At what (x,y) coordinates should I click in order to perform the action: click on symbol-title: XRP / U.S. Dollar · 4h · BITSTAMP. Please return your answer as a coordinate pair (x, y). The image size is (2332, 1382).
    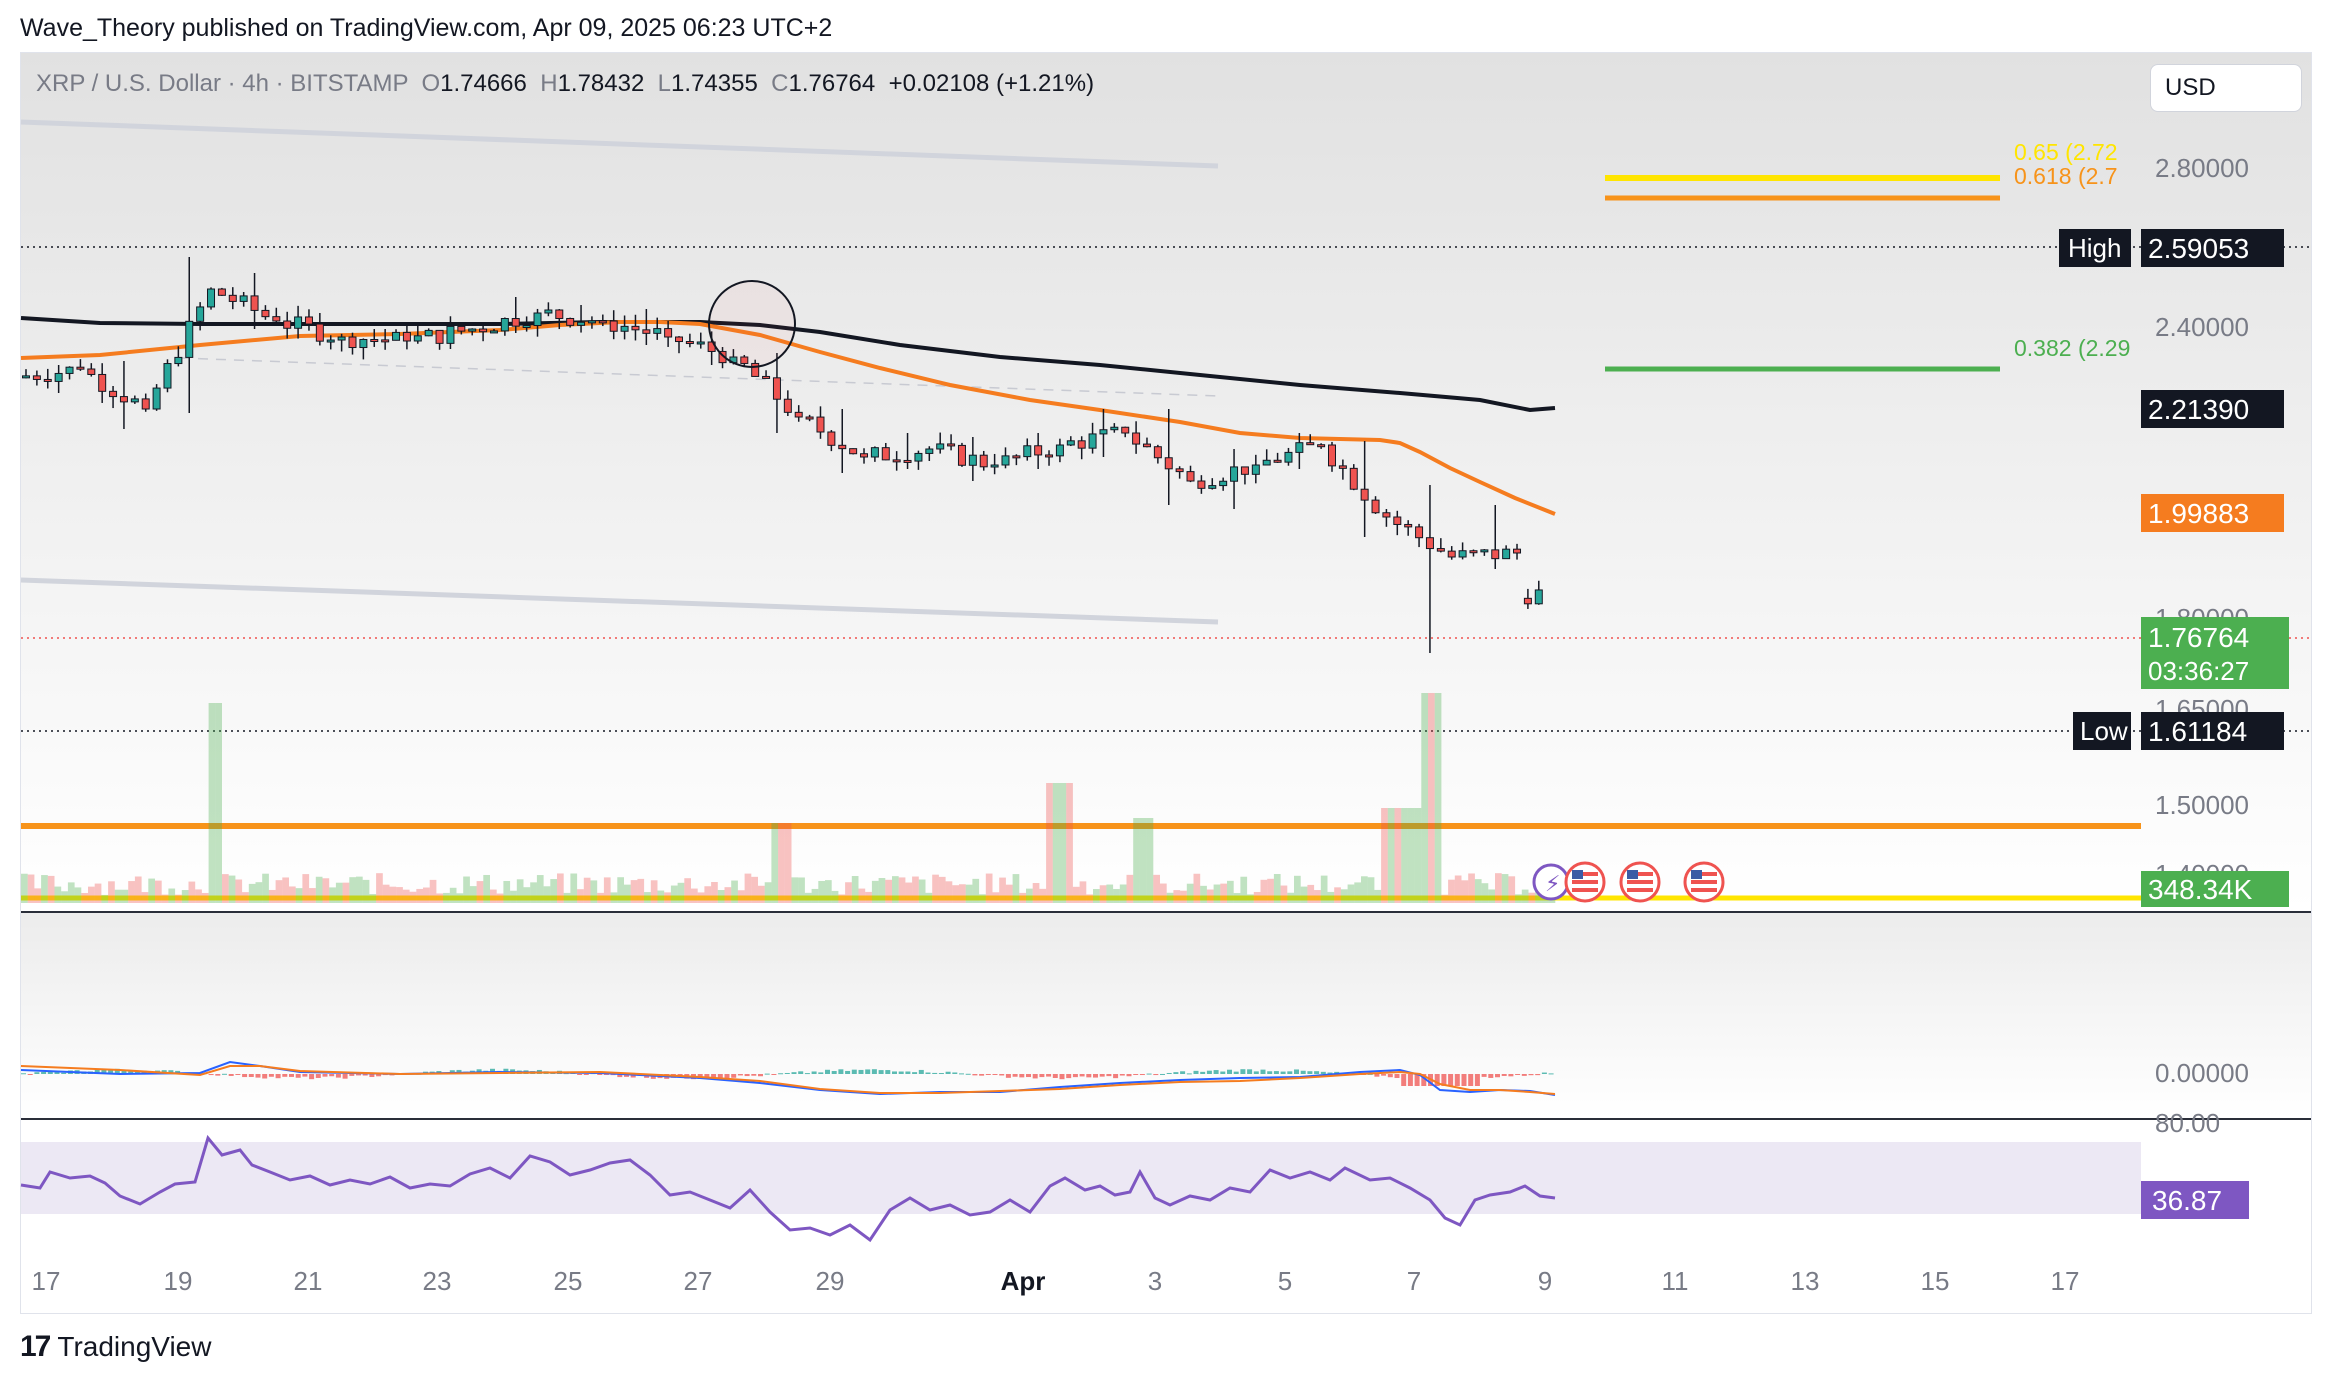
    Looking at the image, I should click on (222, 83).